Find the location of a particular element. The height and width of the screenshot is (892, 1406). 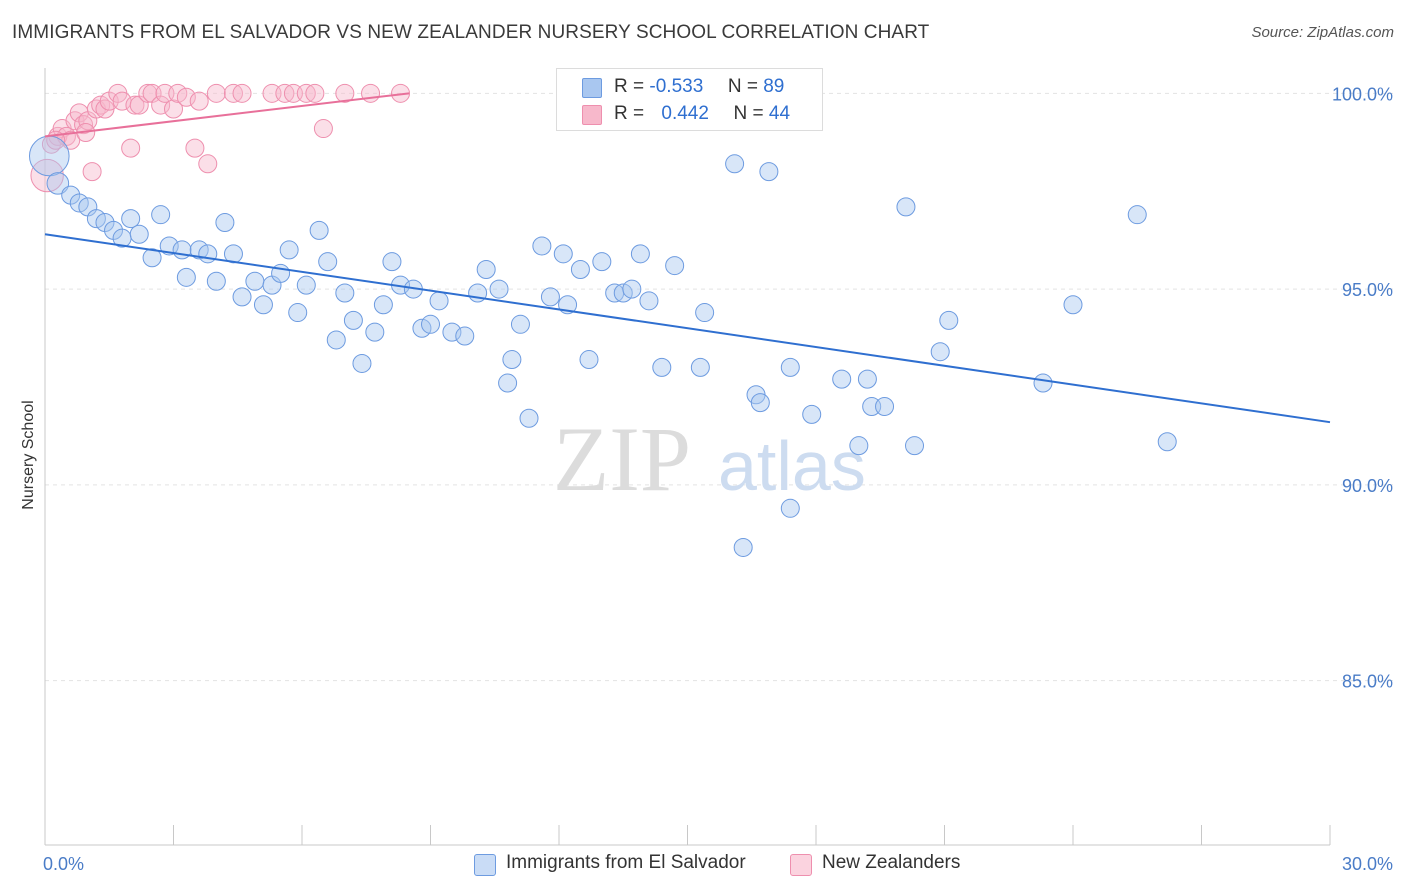

legend-row-new-zealanders: R = 0.442 N = 44 is located at coordinates (689, 114).